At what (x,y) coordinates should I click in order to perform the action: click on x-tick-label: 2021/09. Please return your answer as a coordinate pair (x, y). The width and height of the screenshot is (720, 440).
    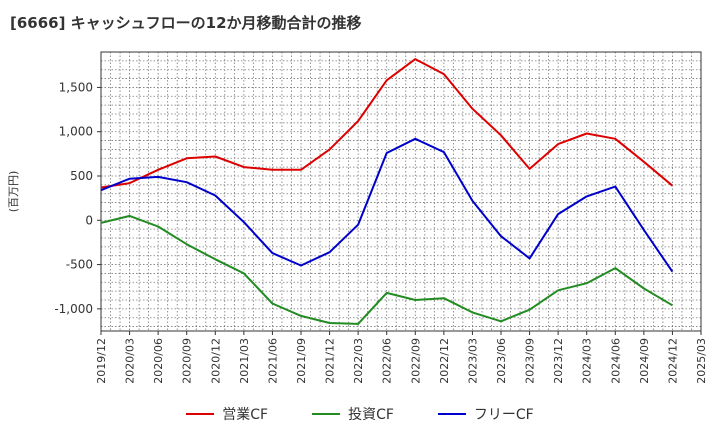
    Looking at the image, I should click on (301, 361).